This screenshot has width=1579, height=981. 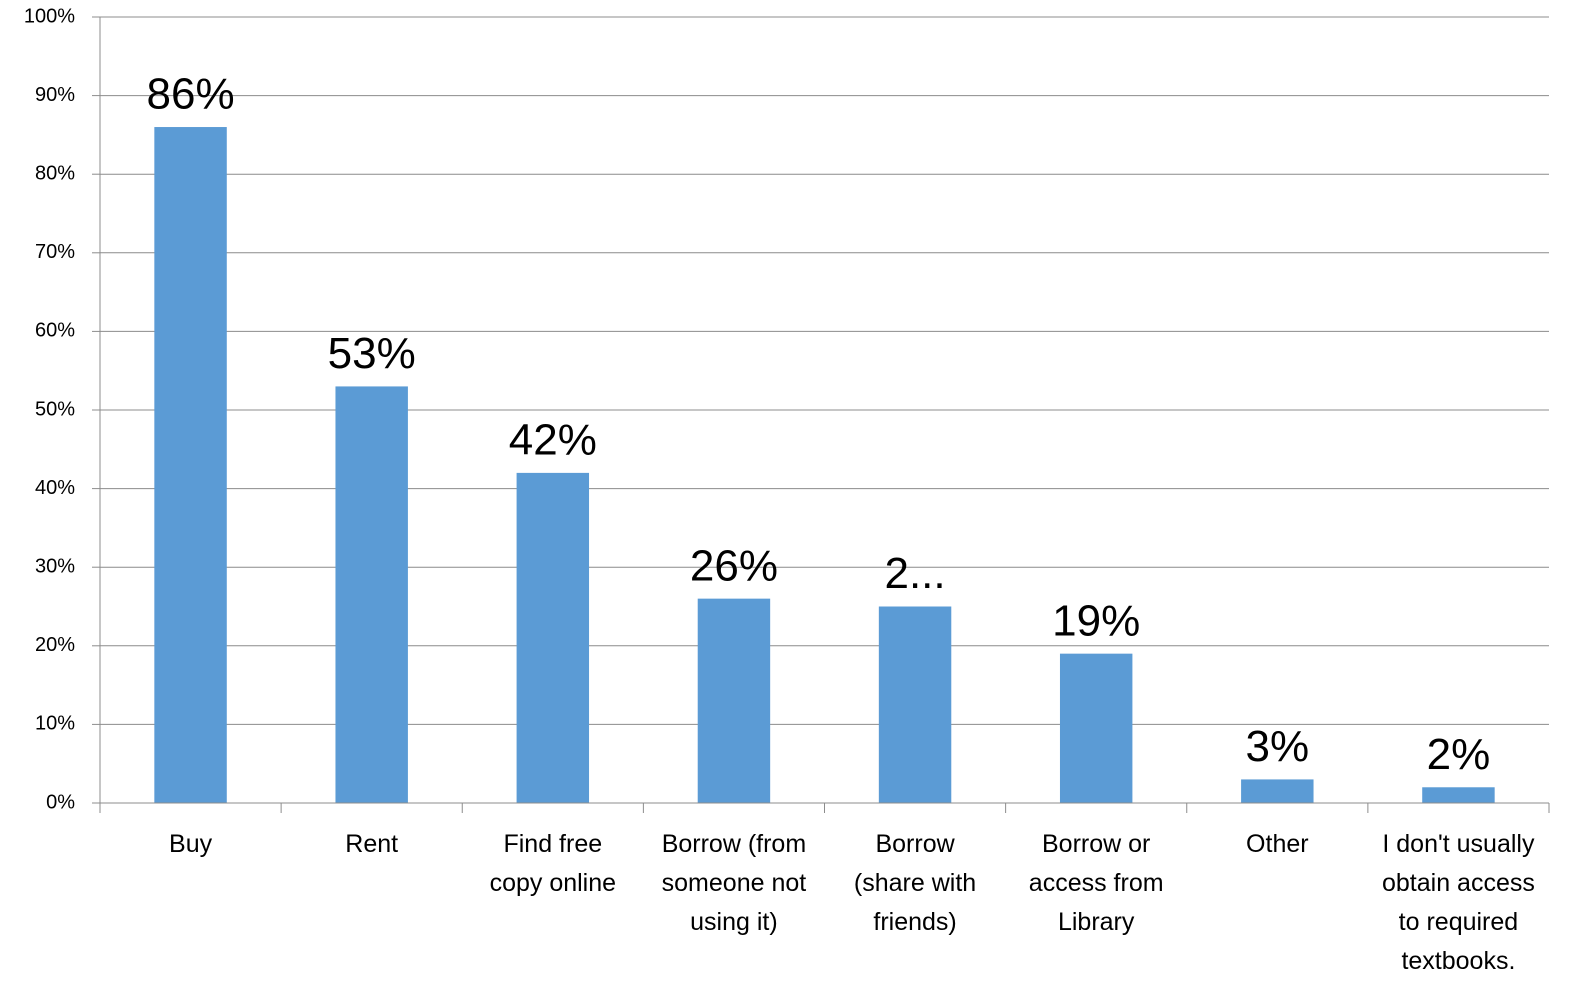 I want to click on y-tick-label: 10%, so click(x=55, y=724).